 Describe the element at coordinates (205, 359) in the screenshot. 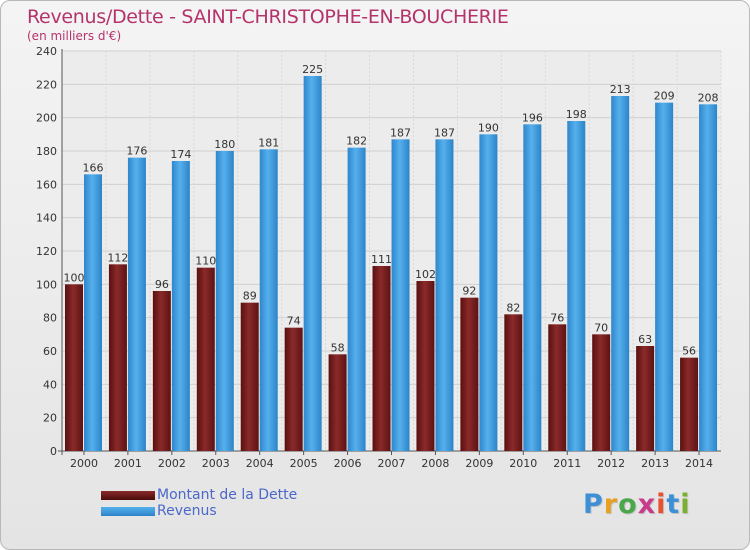

I see `bar-dette-2003` at that location.